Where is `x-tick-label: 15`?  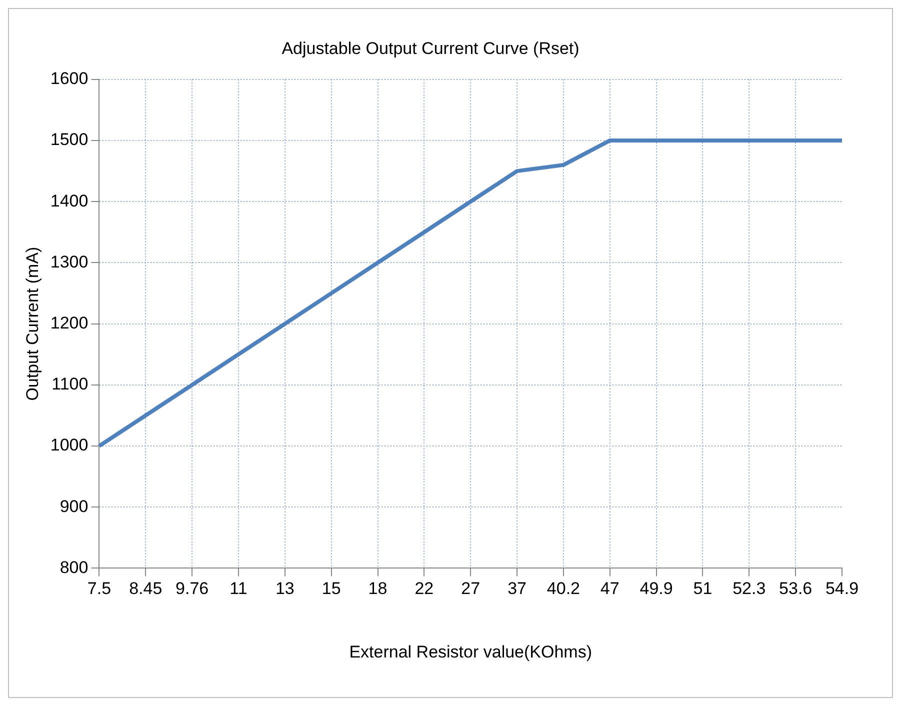
x-tick-label: 15 is located at coordinates (331, 588).